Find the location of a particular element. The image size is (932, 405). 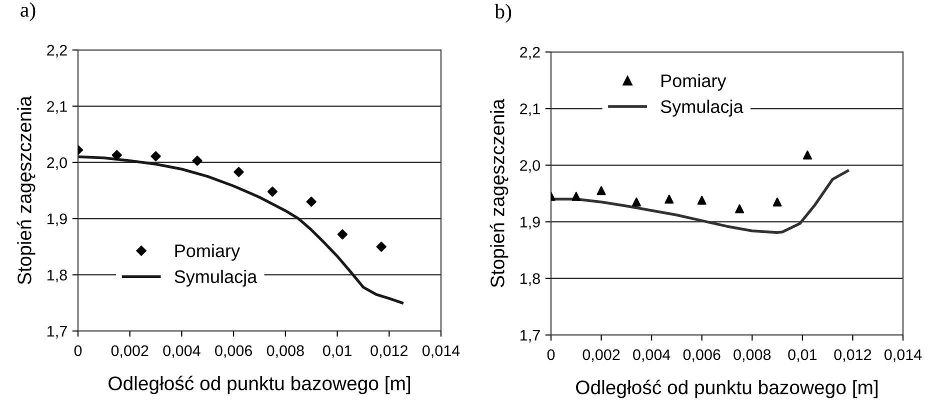

chart-title: a) is located at coordinates (28, 12).